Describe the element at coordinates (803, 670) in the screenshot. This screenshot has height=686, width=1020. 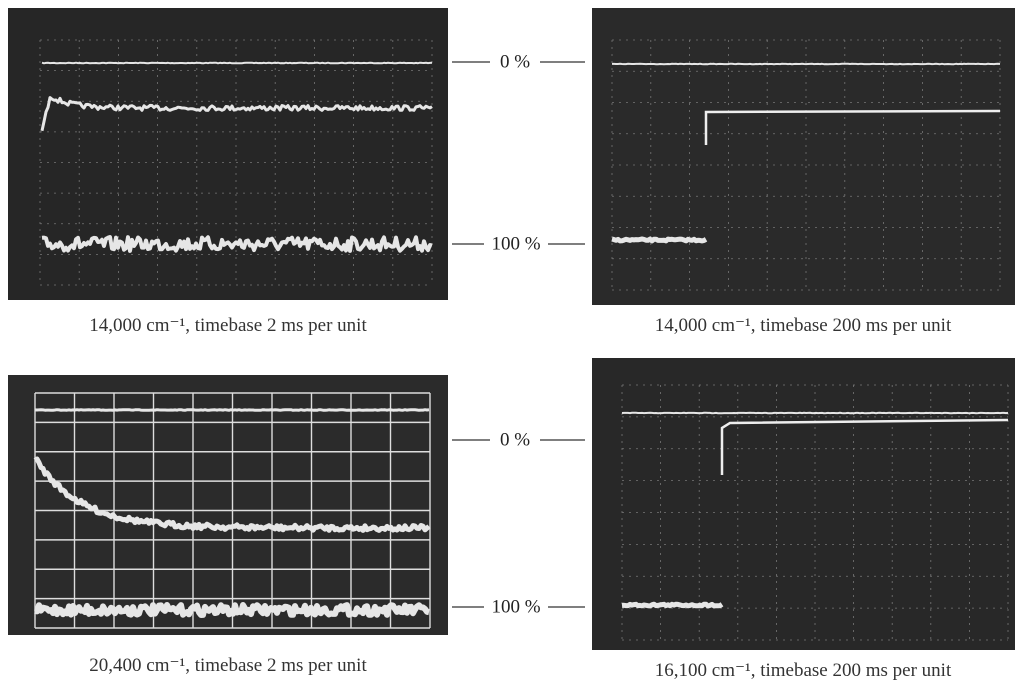
I see `caption: 16,100 cm⁻¹, timebase 200 ms per unit` at that location.